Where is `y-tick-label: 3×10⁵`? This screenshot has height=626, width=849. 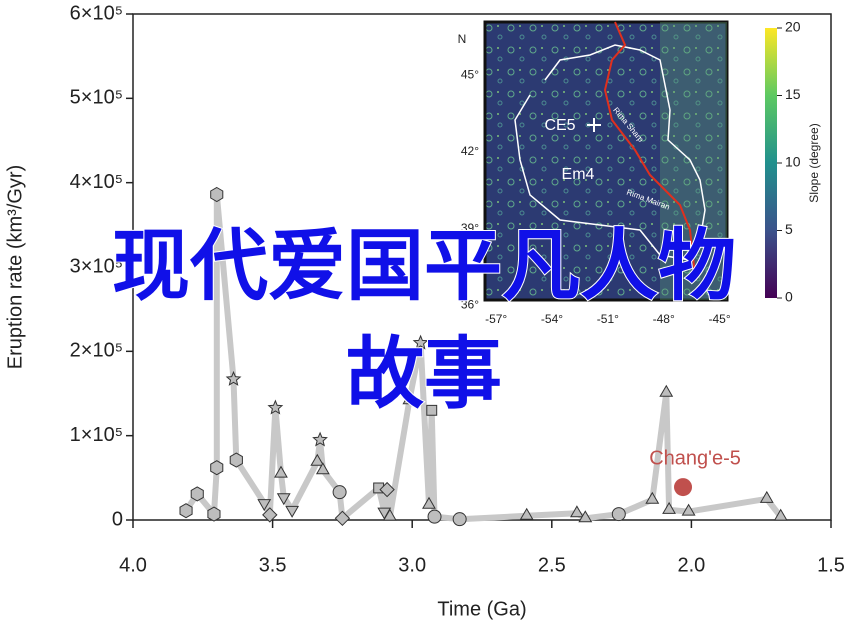
y-tick-label: 3×10⁵ is located at coordinates (96, 266).